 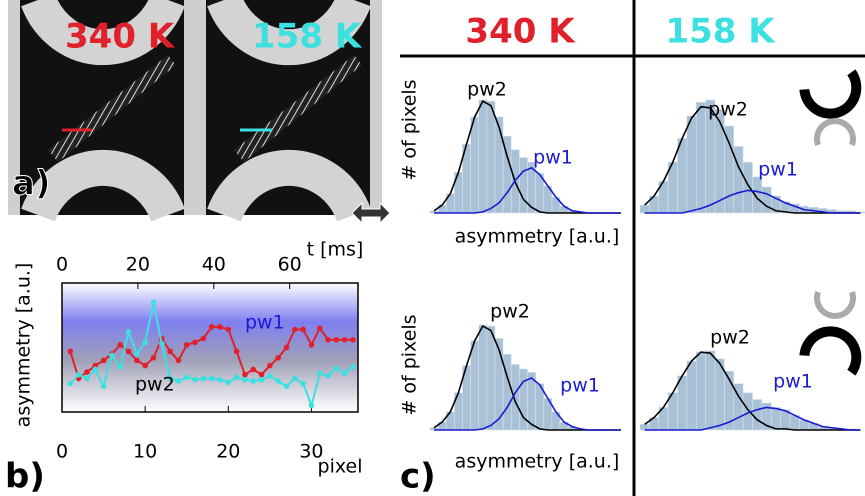 What do you see at coordinates (720, 32) in the screenshot?
I see `column-header: 158 K` at bounding box center [720, 32].